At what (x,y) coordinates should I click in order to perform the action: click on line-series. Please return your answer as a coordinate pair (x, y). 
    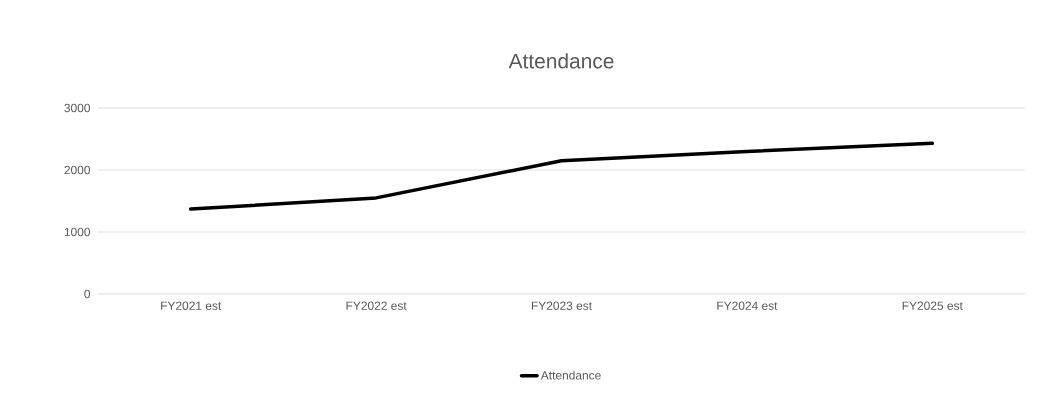
    Looking at the image, I should click on (561, 176).